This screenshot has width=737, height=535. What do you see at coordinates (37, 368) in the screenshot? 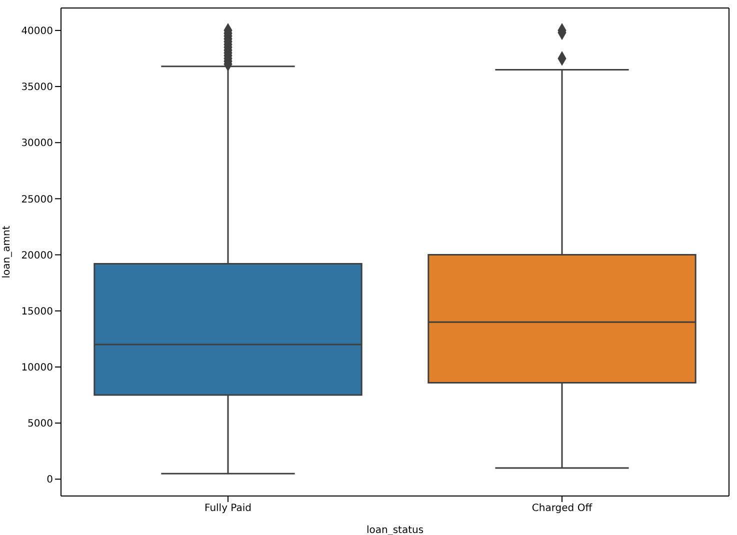
I see `y-tick-label: 10000` at bounding box center [37, 368].